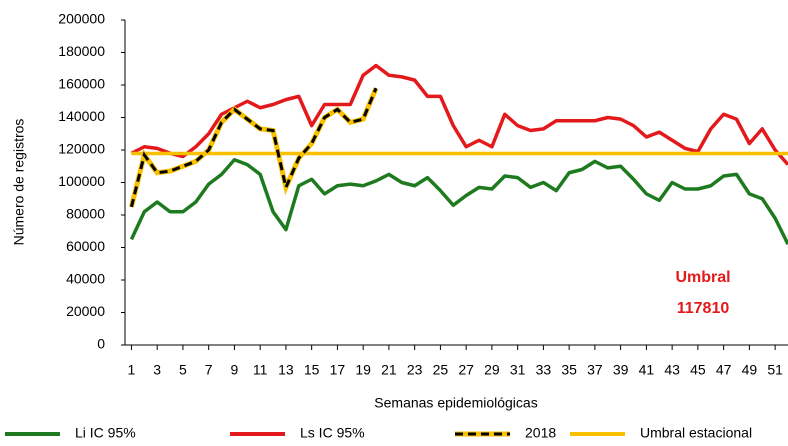 This screenshot has width=788, height=446. What do you see at coordinates (544, 370) in the screenshot?
I see `x-tick-label: 33` at bounding box center [544, 370].